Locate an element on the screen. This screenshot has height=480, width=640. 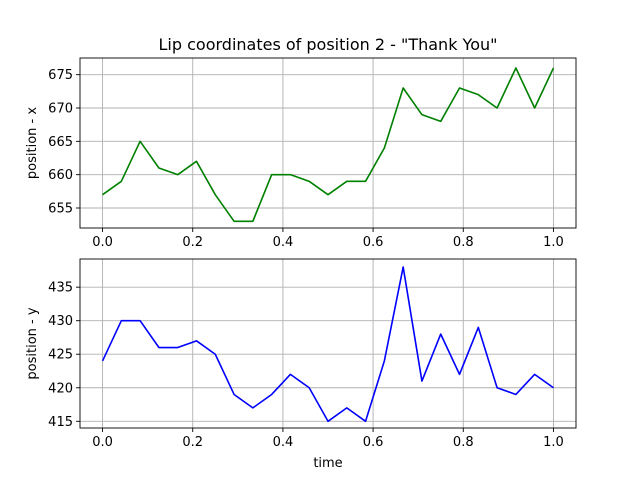
top-x-tick-label: 1.0 is located at coordinates (553, 242).